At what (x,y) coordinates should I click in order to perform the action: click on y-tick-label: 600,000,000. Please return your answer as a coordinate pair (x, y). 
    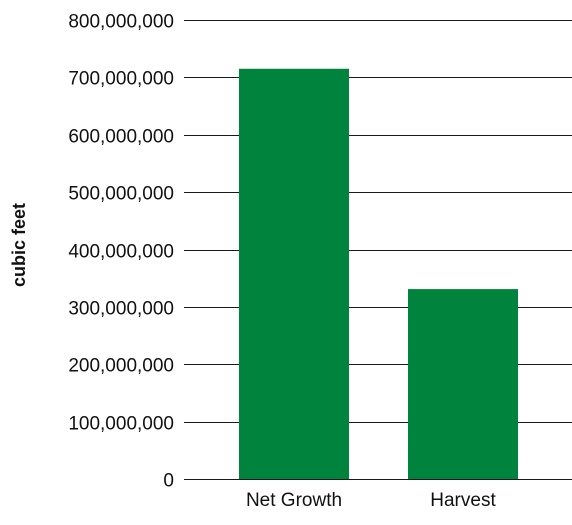
    Looking at the image, I should click on (121, 137).